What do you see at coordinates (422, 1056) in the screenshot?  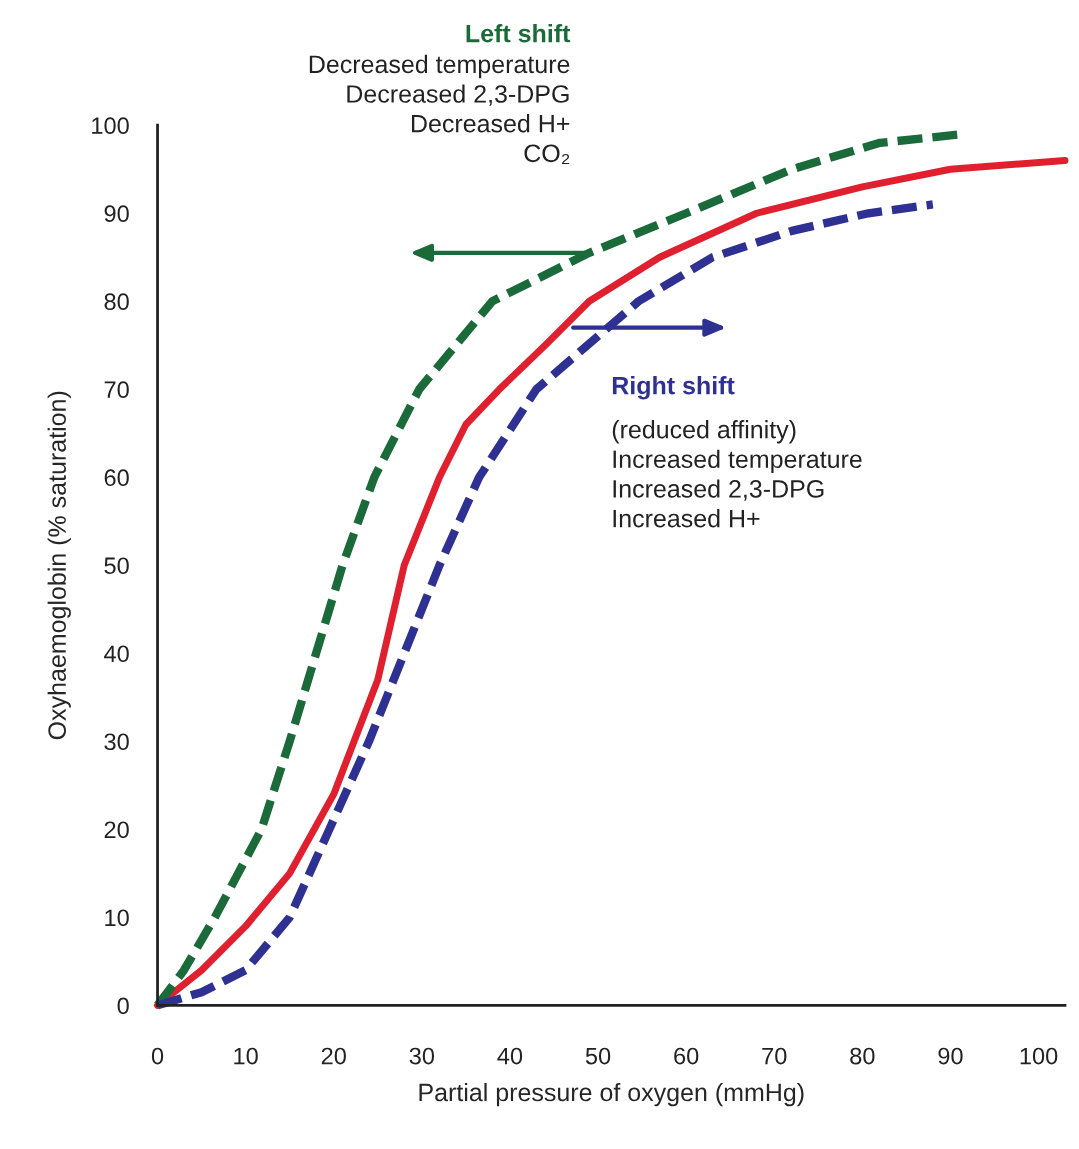 I see `x-tick-label: 30` at bounding box center [422, 1056].